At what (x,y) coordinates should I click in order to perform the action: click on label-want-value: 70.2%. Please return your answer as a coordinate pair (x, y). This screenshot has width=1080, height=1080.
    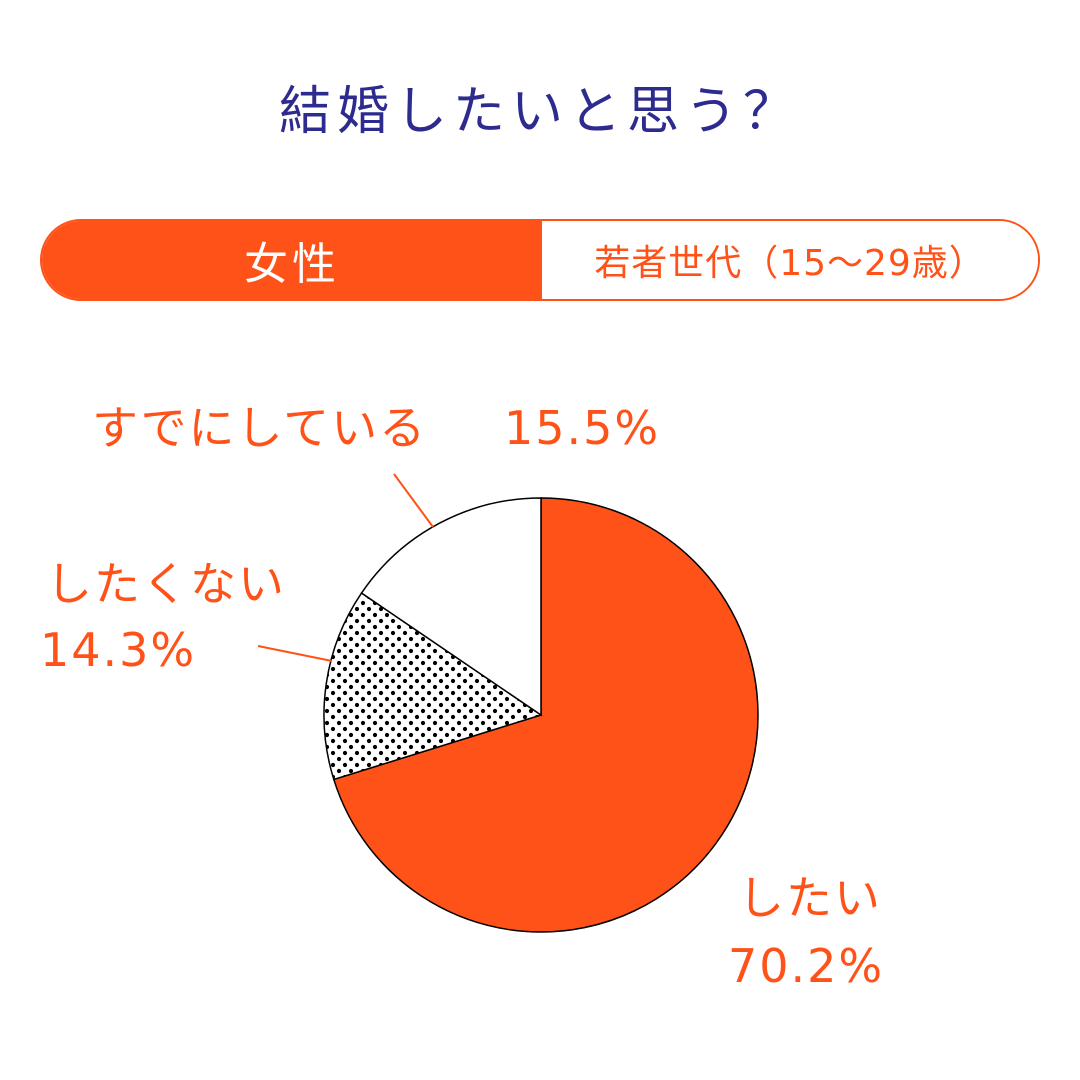
    Looking at the image, I should click on (806, 966).